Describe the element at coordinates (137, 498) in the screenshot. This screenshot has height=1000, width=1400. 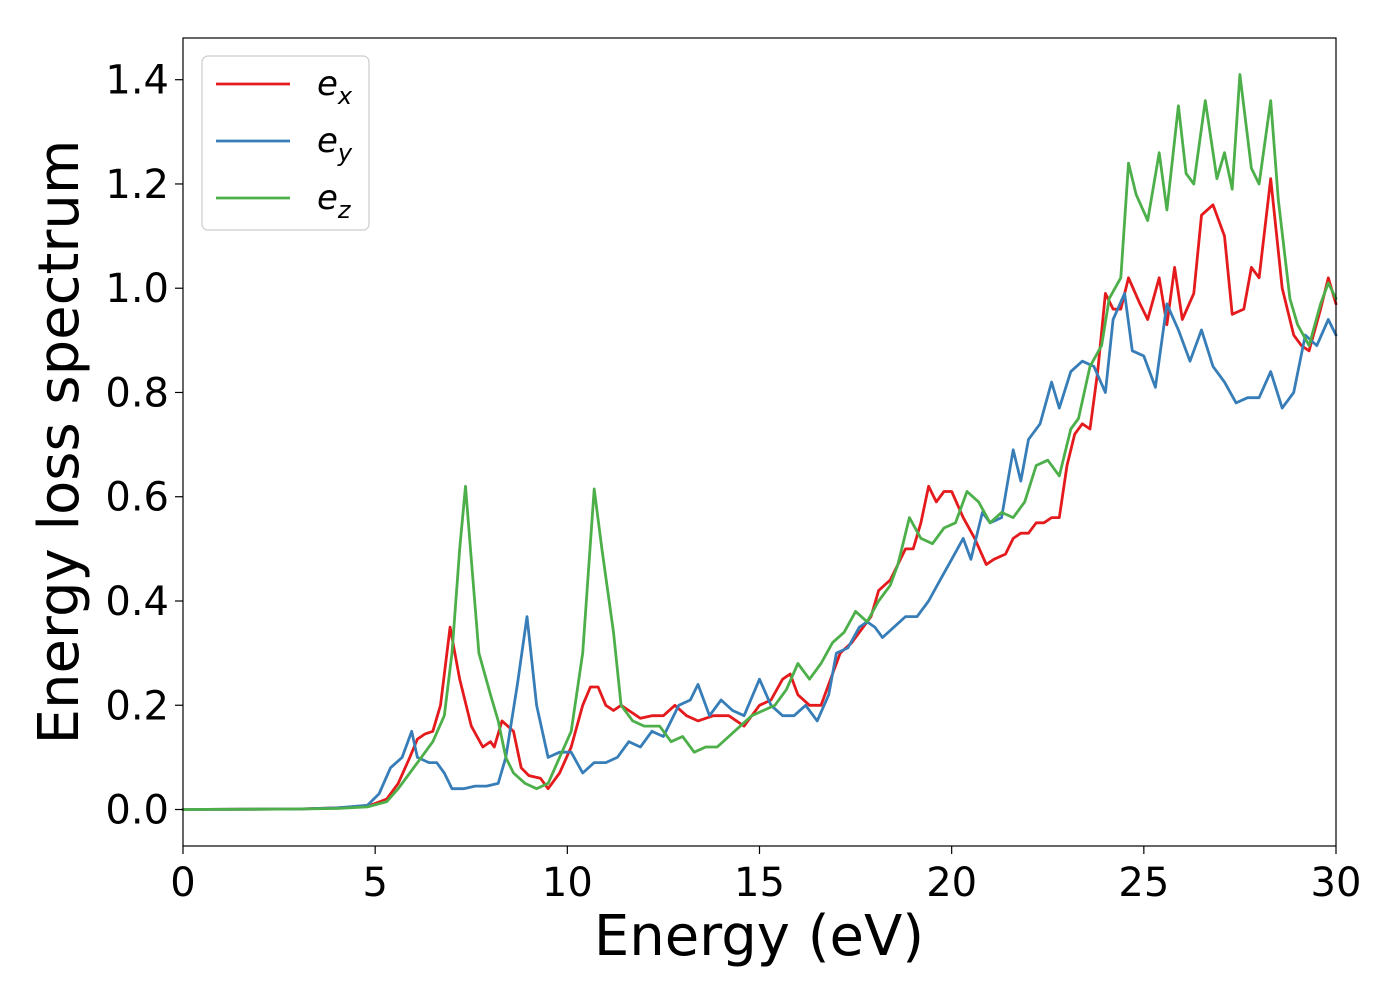
I see `y-tick-label: 0.6` at that location.